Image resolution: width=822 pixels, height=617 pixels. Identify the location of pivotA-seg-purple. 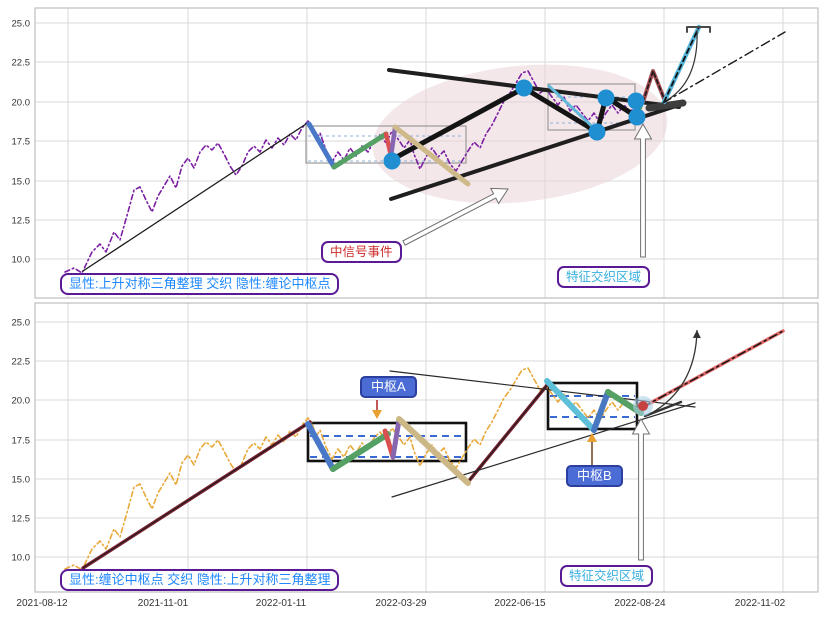
(396, 438).